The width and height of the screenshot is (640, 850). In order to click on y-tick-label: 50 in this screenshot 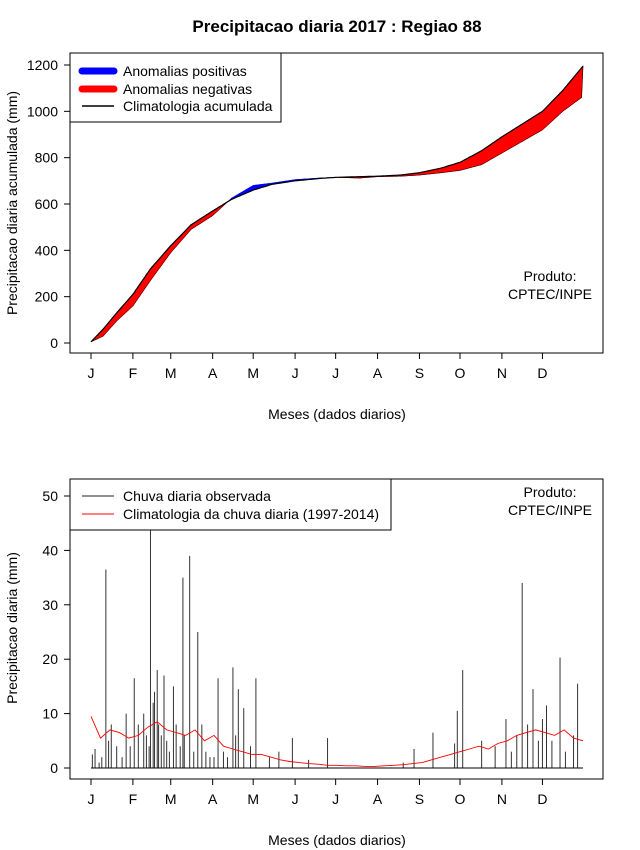, I will do `click(50, 496)`.